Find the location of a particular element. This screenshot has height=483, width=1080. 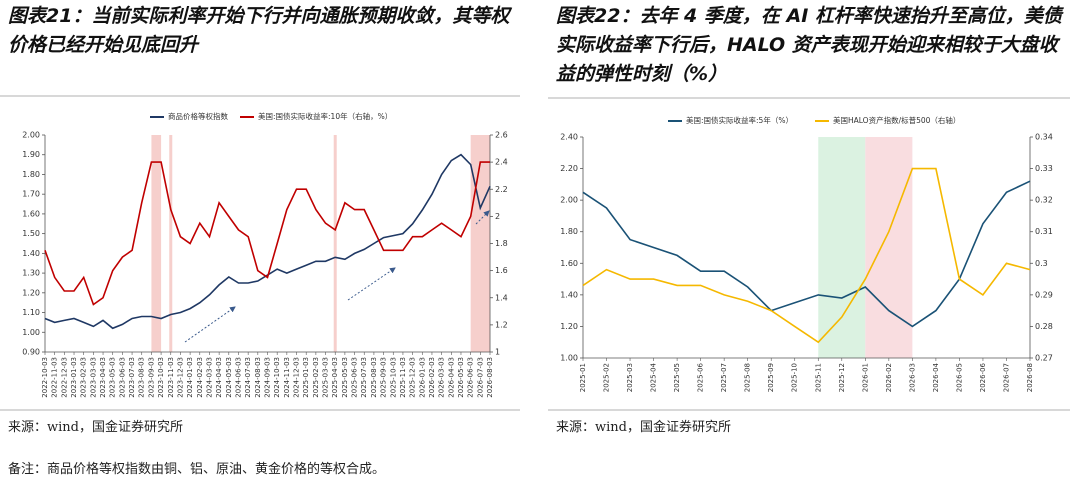

x-tick-label: 2025-08 is located at coordinates (748, 377).